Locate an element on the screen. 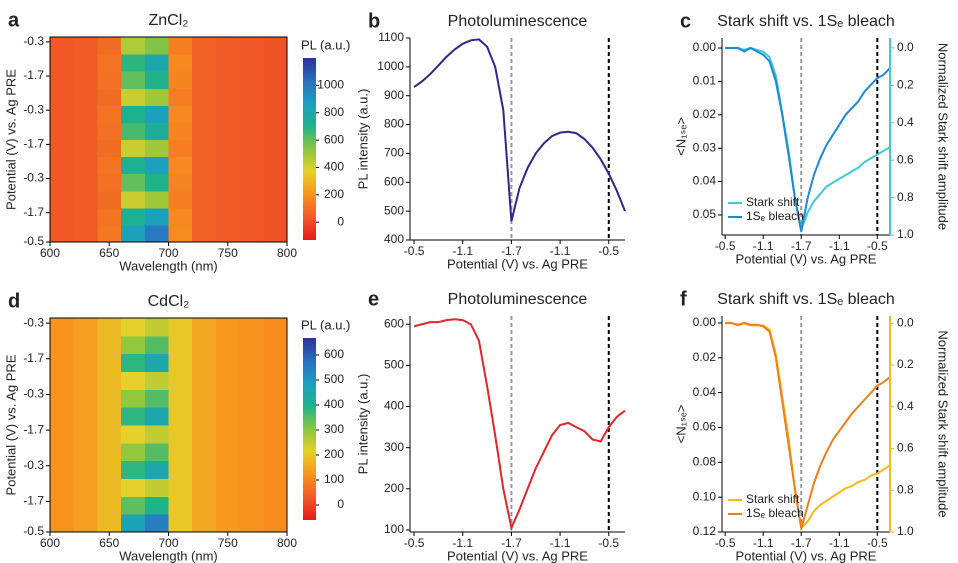 The image size is (958, 563). y-tick-label: 0.08 is located at coordinates (705, 461).